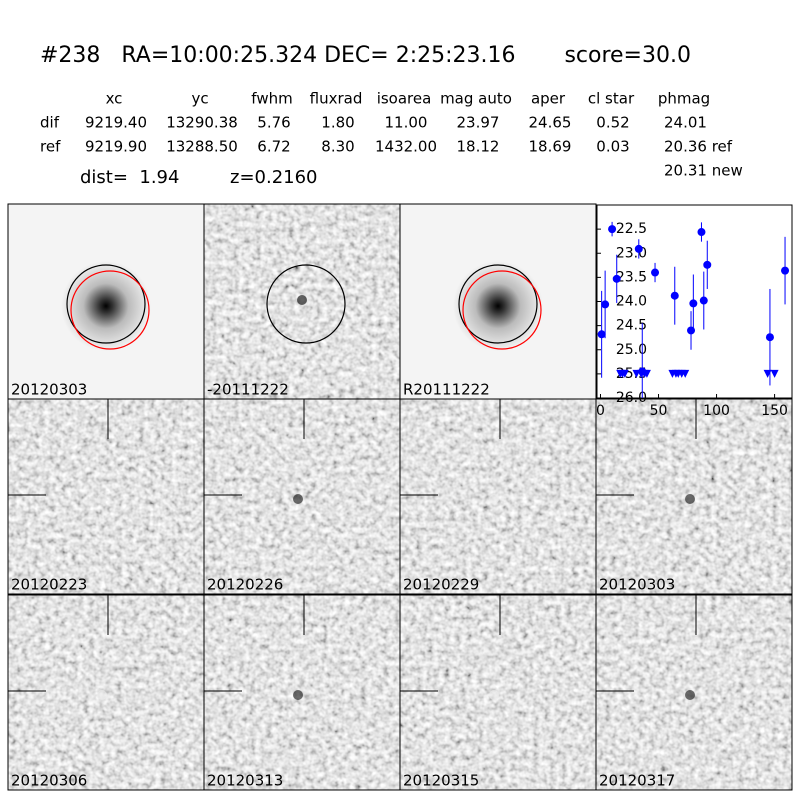 The height and width of the screenshot is (800, 800). Describe the element at coordinates (659, 411) in the screenshot. I see `x-tick-label: 50` at that location.